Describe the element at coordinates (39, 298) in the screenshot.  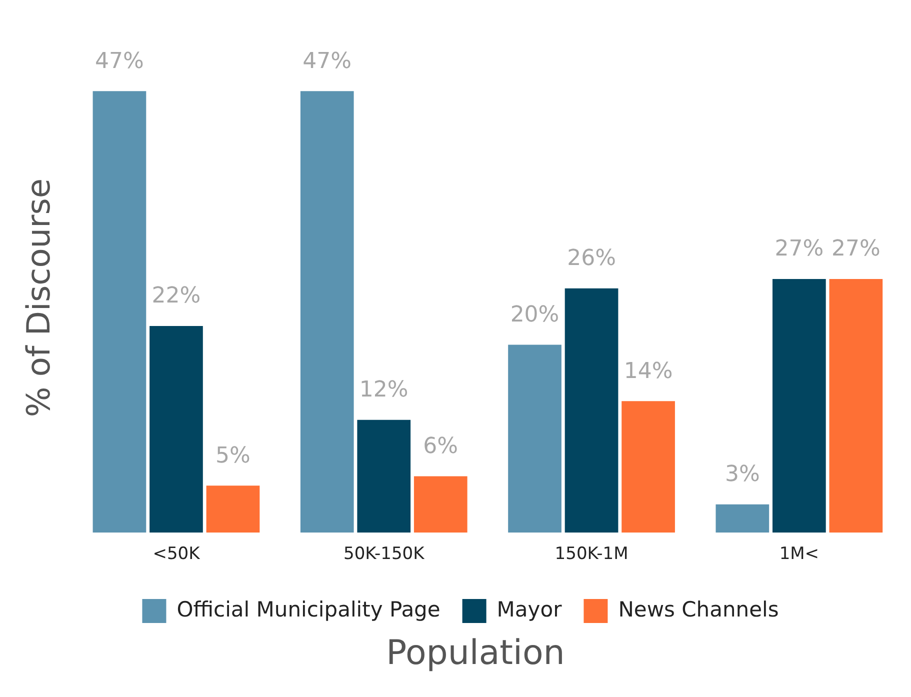
I see `y-axis-title: % of Discourse` at that location.